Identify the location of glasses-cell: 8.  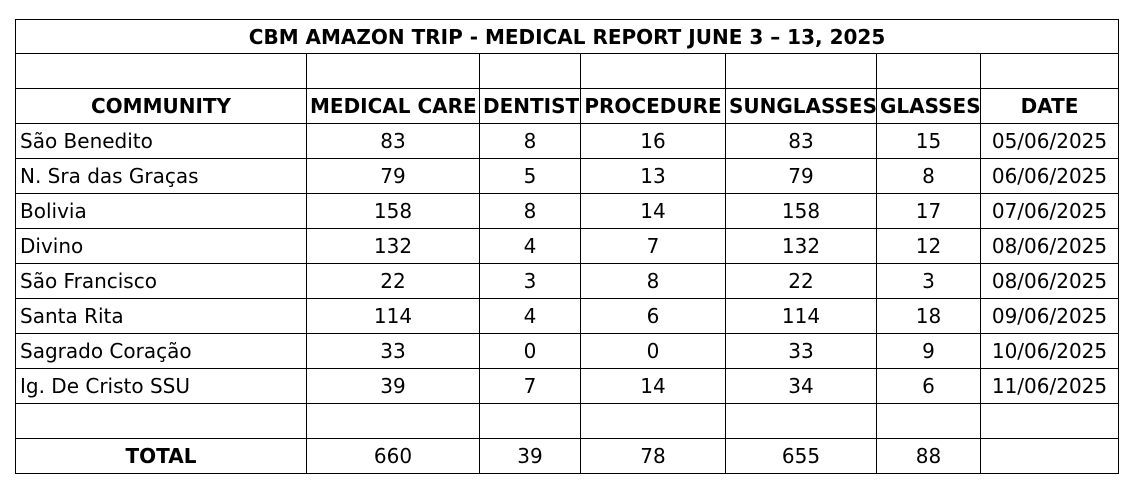
(928, 176).